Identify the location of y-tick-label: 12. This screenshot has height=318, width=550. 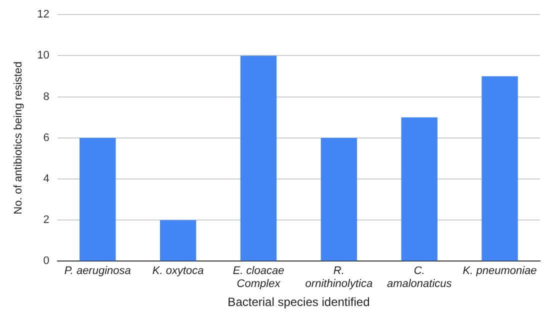
(43, 14).